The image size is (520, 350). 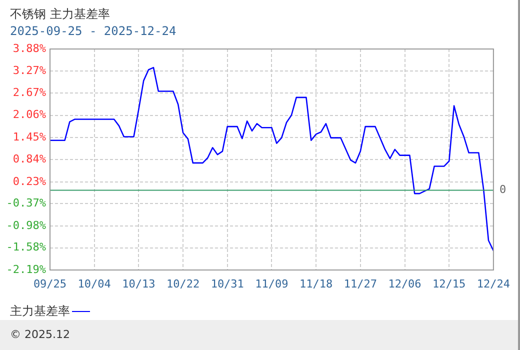 What do you see at coordinates (95, 283) in the screenshot?
I see `x-tick-label: 10/04` at bounding box center [95, 283].